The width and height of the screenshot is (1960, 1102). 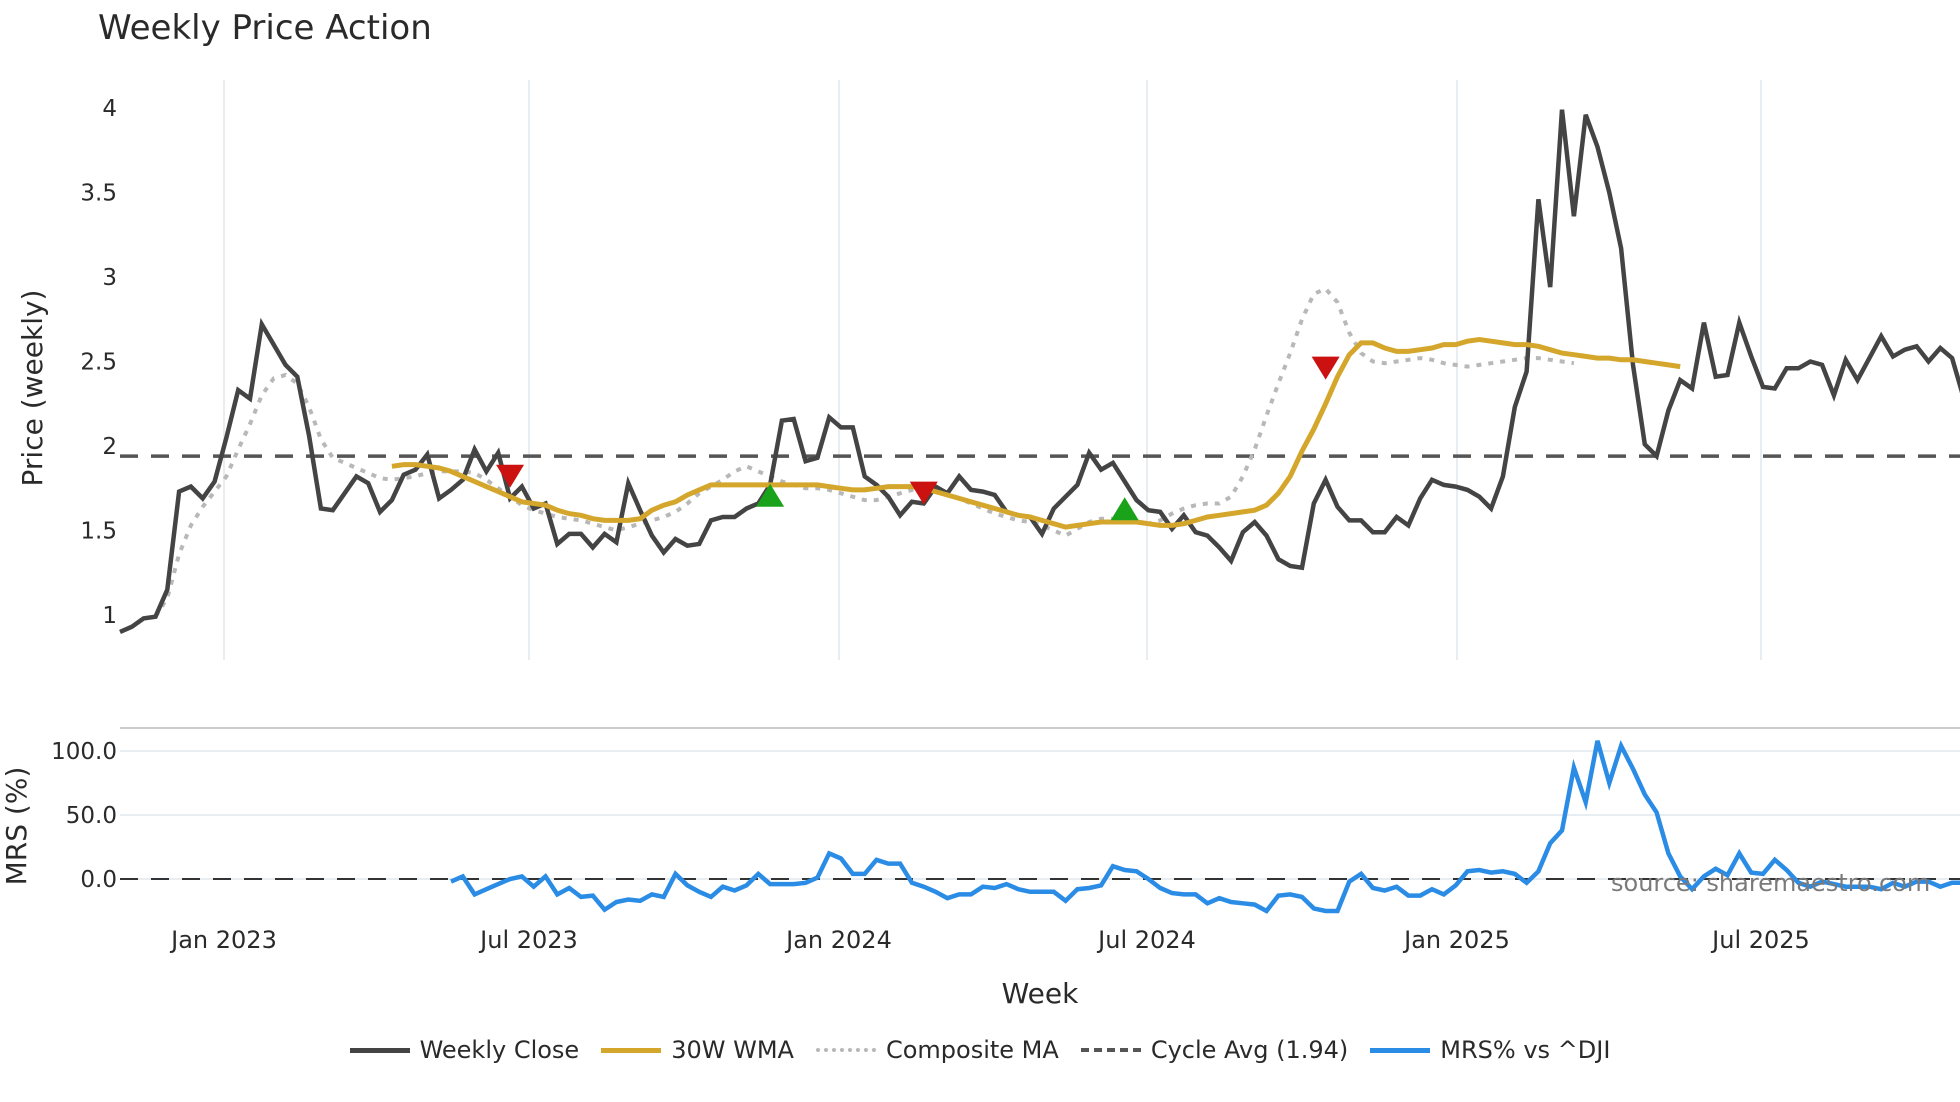 What do you see at coordinates (528, 940) in the screenshot?
I see `x-tick-label: Jul 2023` at bounding box center [528, 940].